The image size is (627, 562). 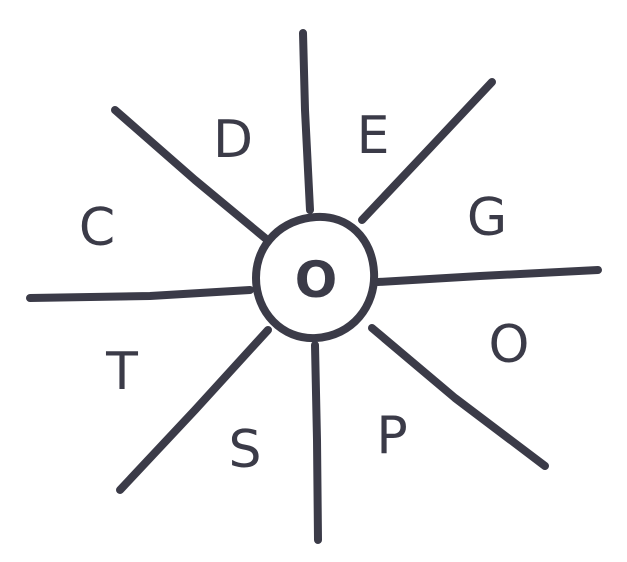 I want to click on spoke-left, so click(x=140, y=294).